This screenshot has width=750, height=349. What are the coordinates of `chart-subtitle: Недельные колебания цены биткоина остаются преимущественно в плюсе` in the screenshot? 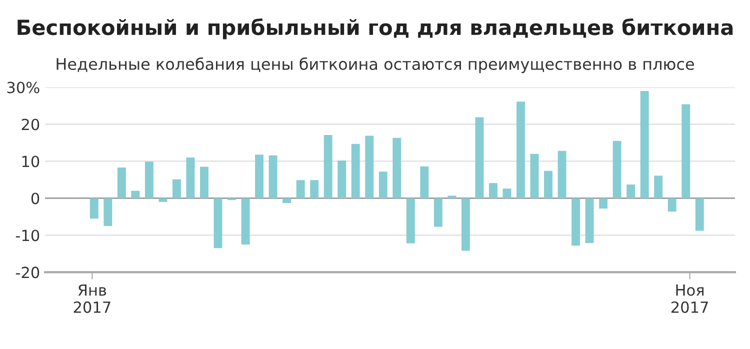 It's located at (375, 65).